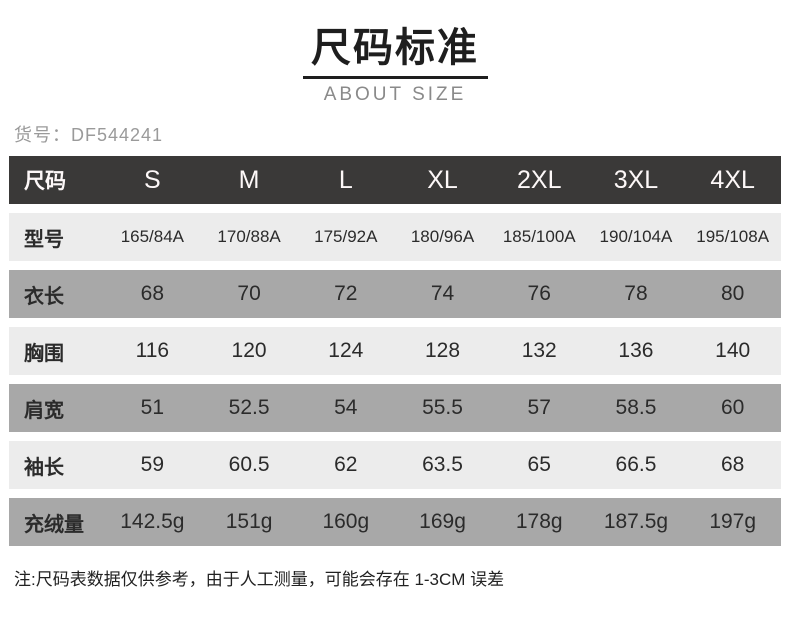 The width and height of the screenshot is (790, 632). What do you see at coordinates (732, 407) in the screenshot?
I see `cell: 60` at bounding box center [732, 407].